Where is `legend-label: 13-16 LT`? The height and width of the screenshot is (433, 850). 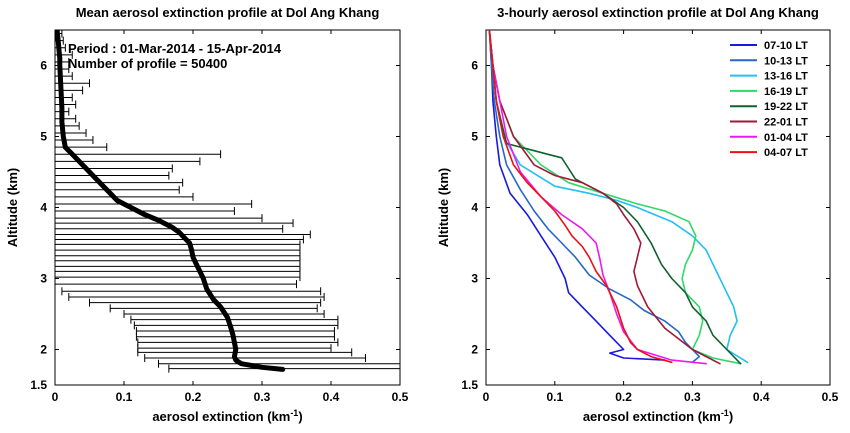 legend-label: 13-16 LT is located at coordinates (786, 77).